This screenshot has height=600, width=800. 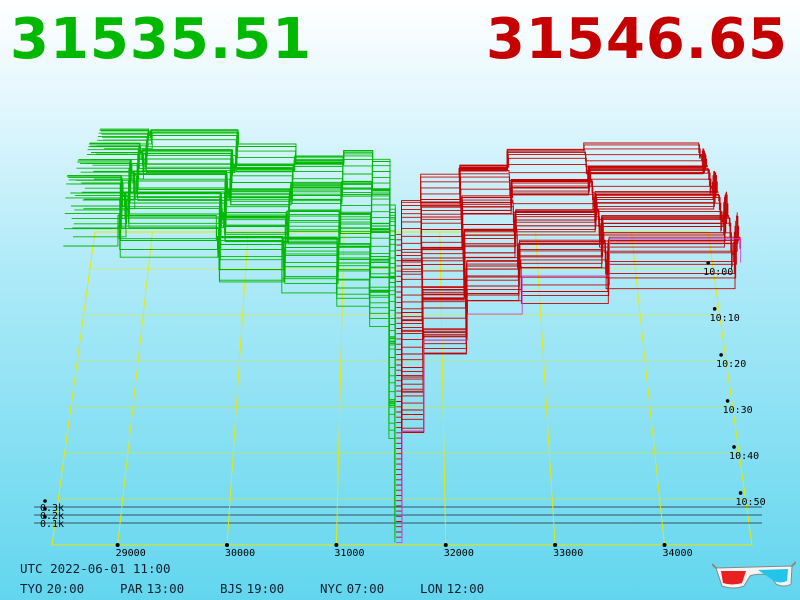 What do you see at coordinates (678, 553) in the screenshot?
I see `price-tick-label: 34000` at bounding box center [678, 553].